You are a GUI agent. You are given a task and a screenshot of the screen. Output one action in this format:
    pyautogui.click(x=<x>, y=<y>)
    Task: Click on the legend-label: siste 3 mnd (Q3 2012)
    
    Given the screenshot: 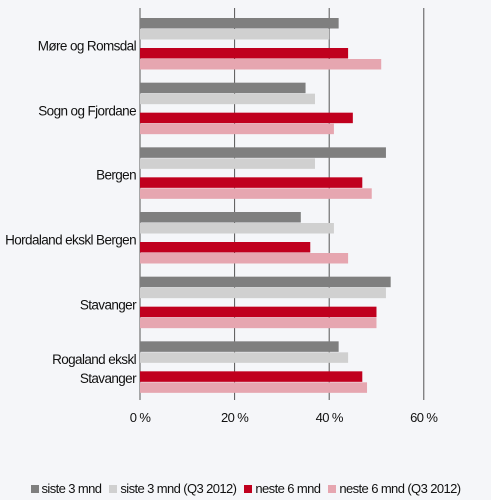 What is the action you would take?
    pyautogui.click(x=178, y=488)
    